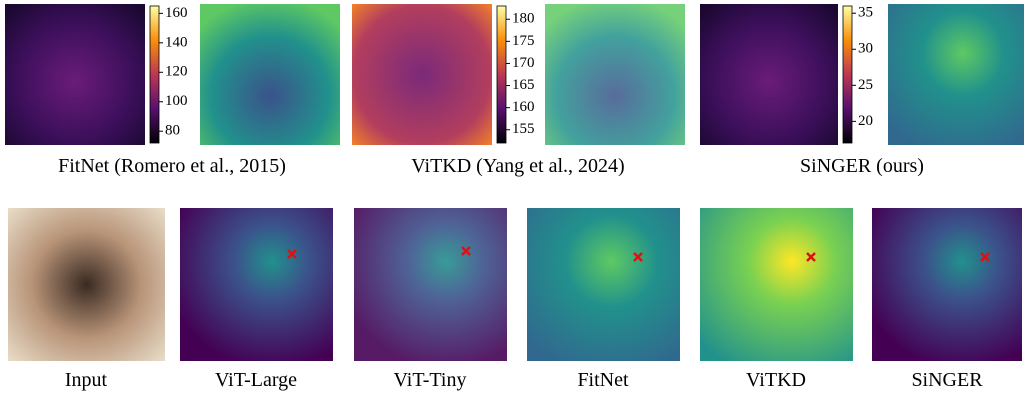  I want to click on colorbar-tick-label: 35, so click(865, 13).